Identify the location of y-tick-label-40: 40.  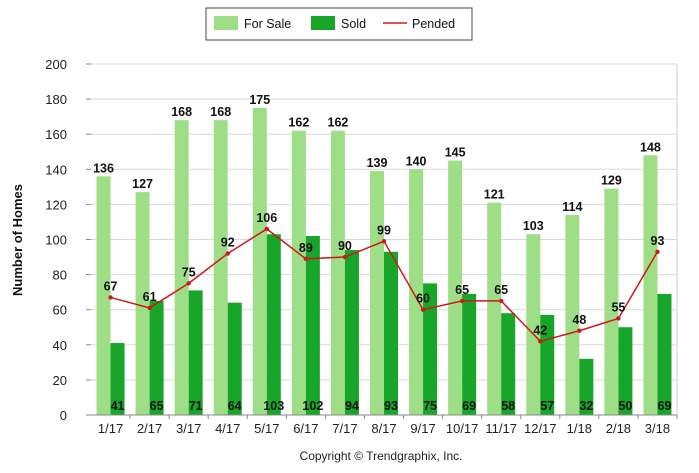
(60, 345).